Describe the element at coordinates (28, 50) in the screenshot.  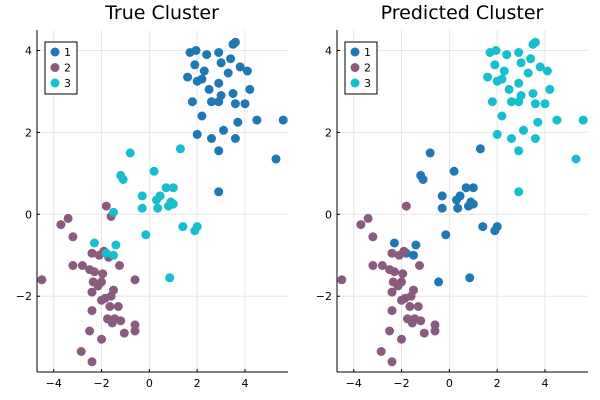
I see `y-tick-label: 4` at that location.